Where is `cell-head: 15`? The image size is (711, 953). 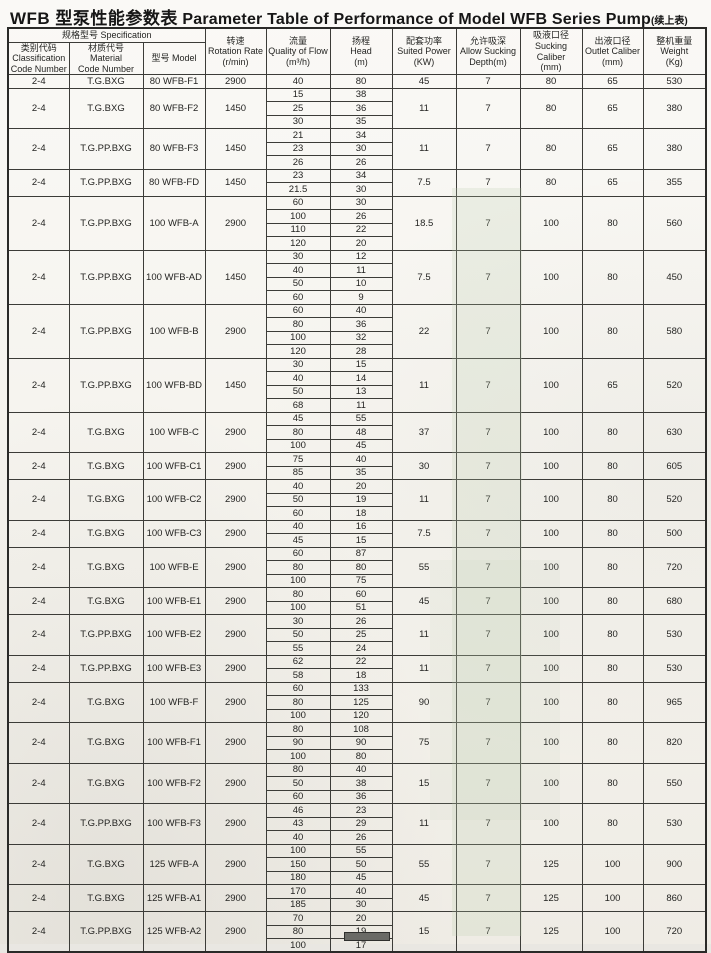
cell-head: 15 is located at coordinates (361, 365).